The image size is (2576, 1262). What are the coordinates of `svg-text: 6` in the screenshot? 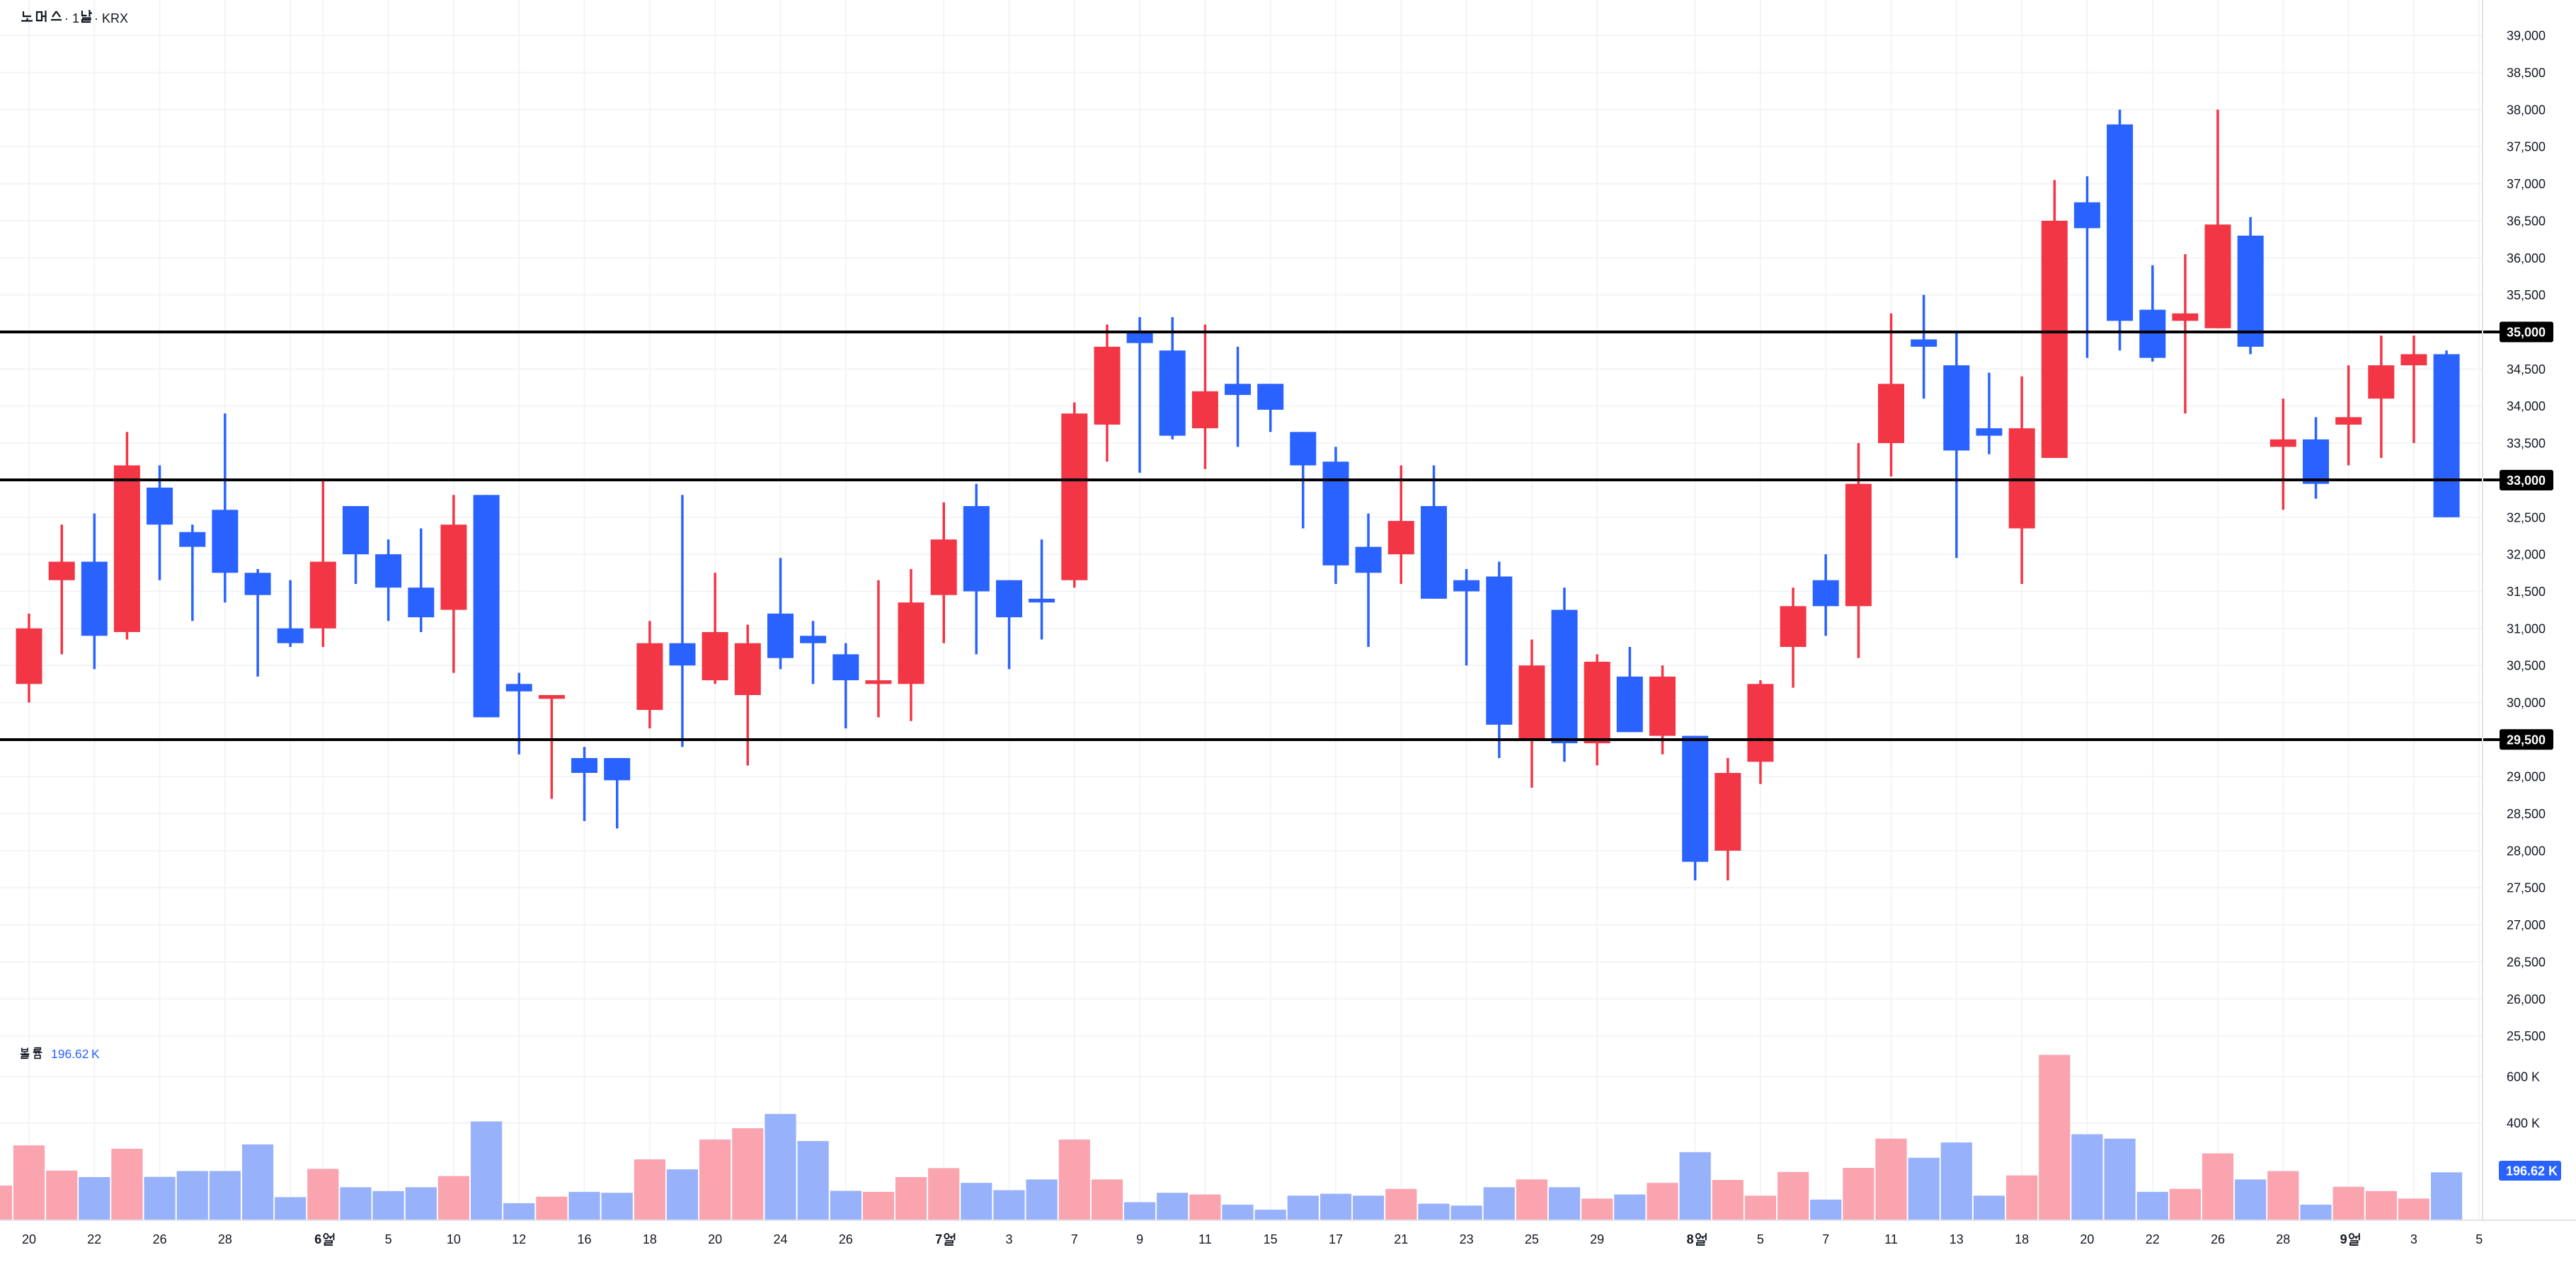 It's located at (317, 1239).